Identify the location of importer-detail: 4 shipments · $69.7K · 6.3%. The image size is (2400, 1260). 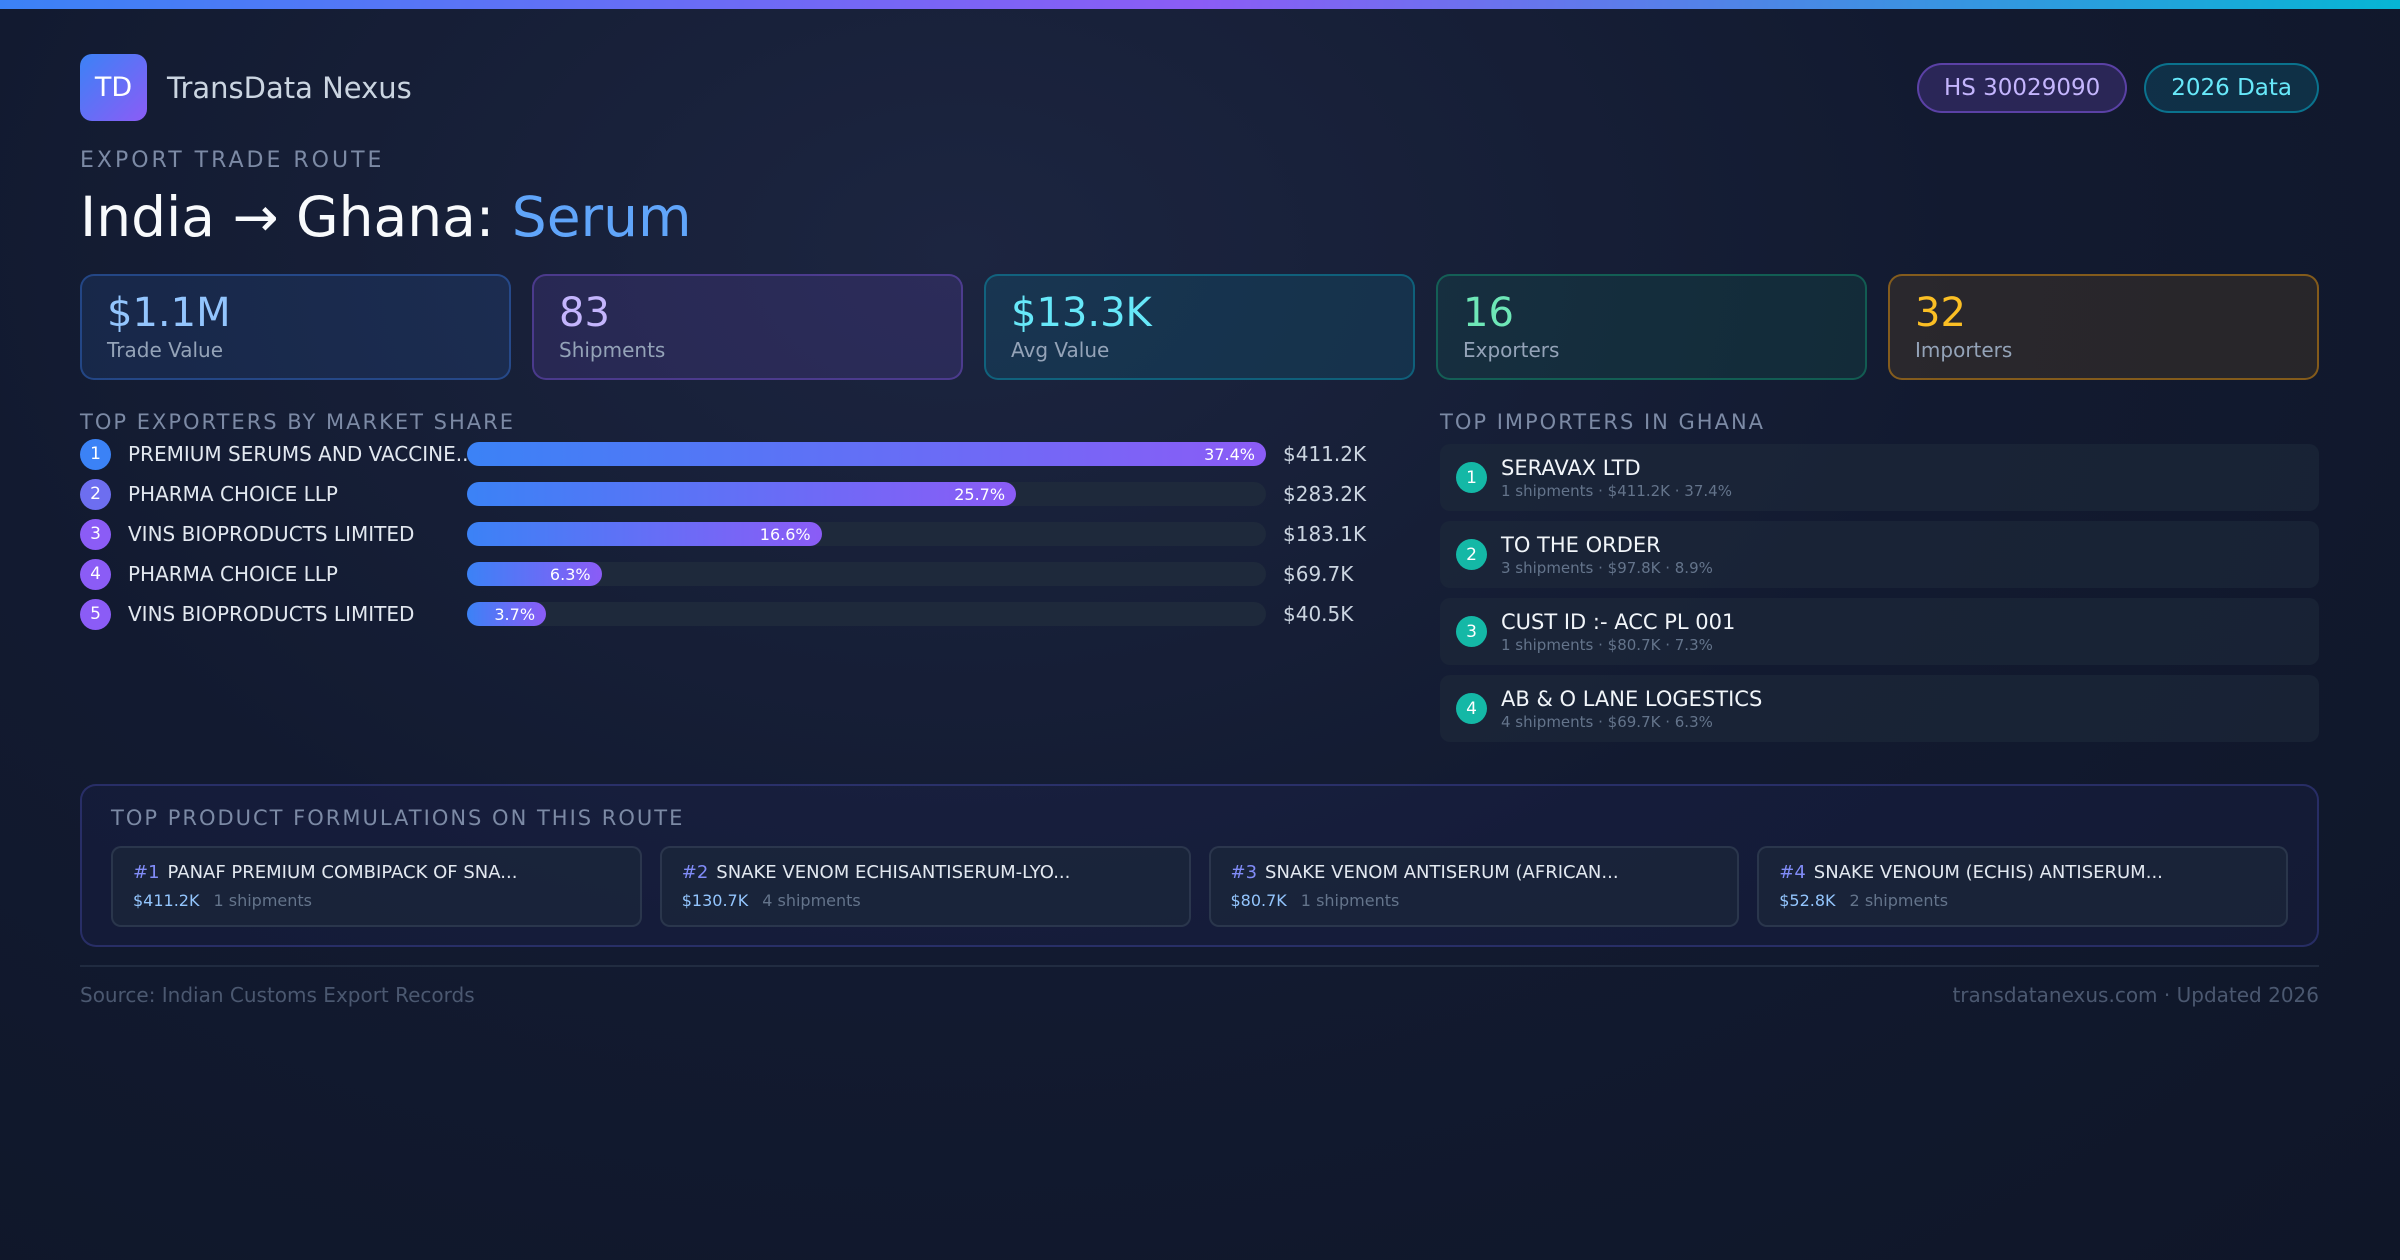
(1607, 721).